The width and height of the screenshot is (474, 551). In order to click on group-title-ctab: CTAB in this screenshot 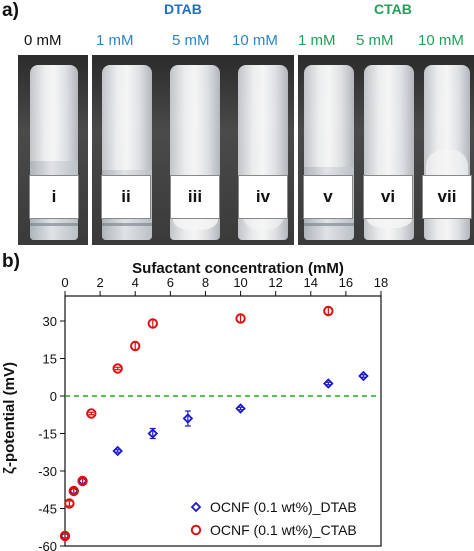, I will do `click(393, 9)`.